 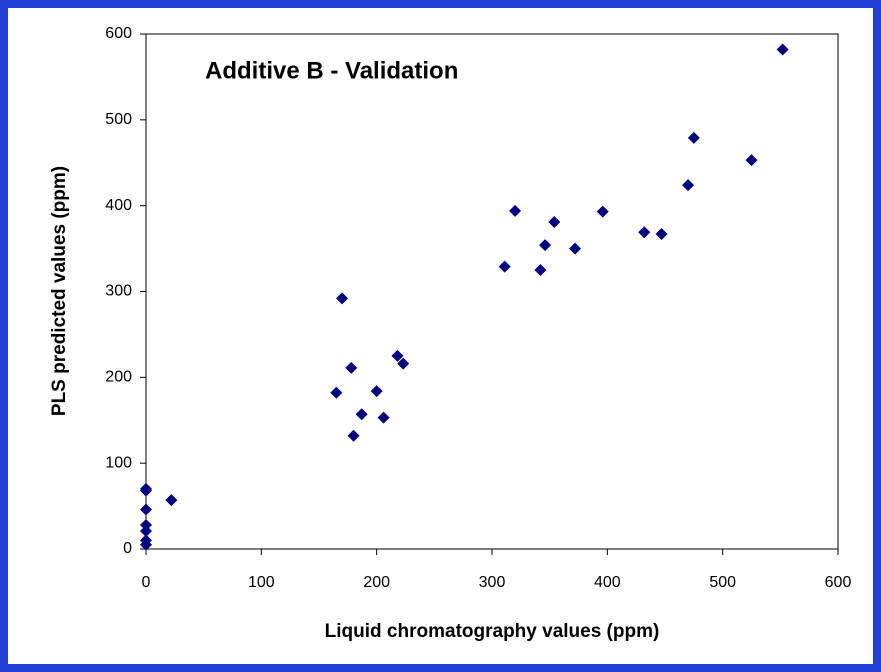 What do you see at coordinates (118, 291) in the screenshot?
I see `y-tick-label: 300` at bounding box center [118, 291].